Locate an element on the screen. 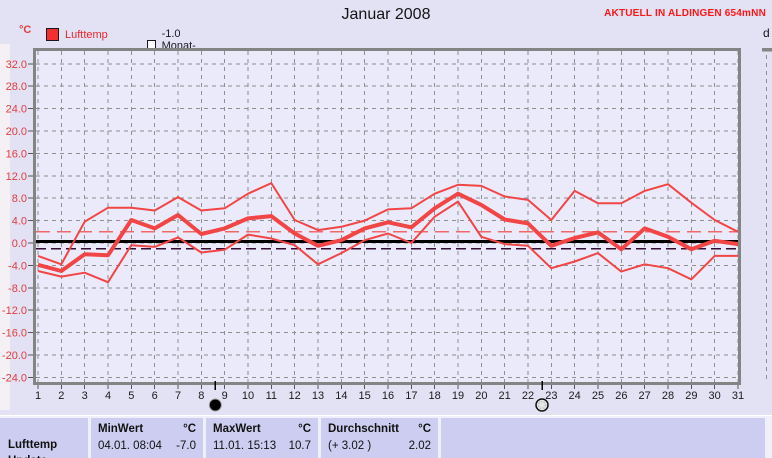 The width and height of the screenshot is (772, 458). y-tick-label: 12.0 is located at coordinates (16, 177).